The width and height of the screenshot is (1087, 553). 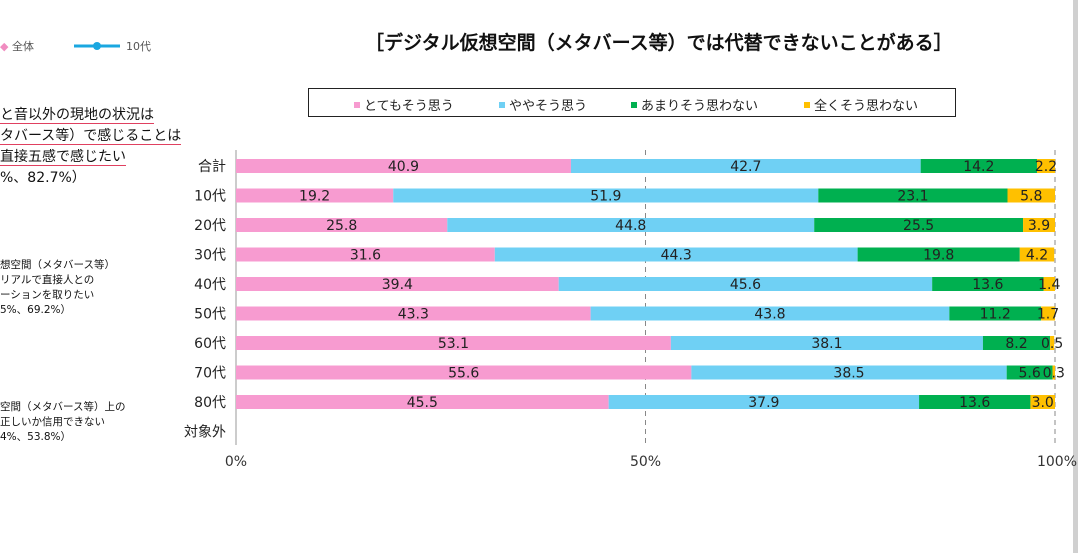 I want to click on data-label: 37.9, so click(x=763, y=403).